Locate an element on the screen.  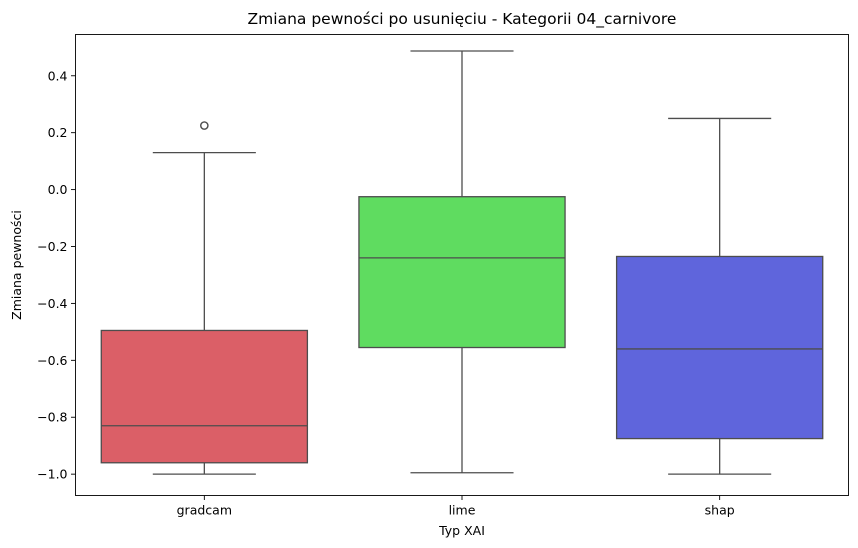
x-tick-label: lime is located at coordinates (462, 510).